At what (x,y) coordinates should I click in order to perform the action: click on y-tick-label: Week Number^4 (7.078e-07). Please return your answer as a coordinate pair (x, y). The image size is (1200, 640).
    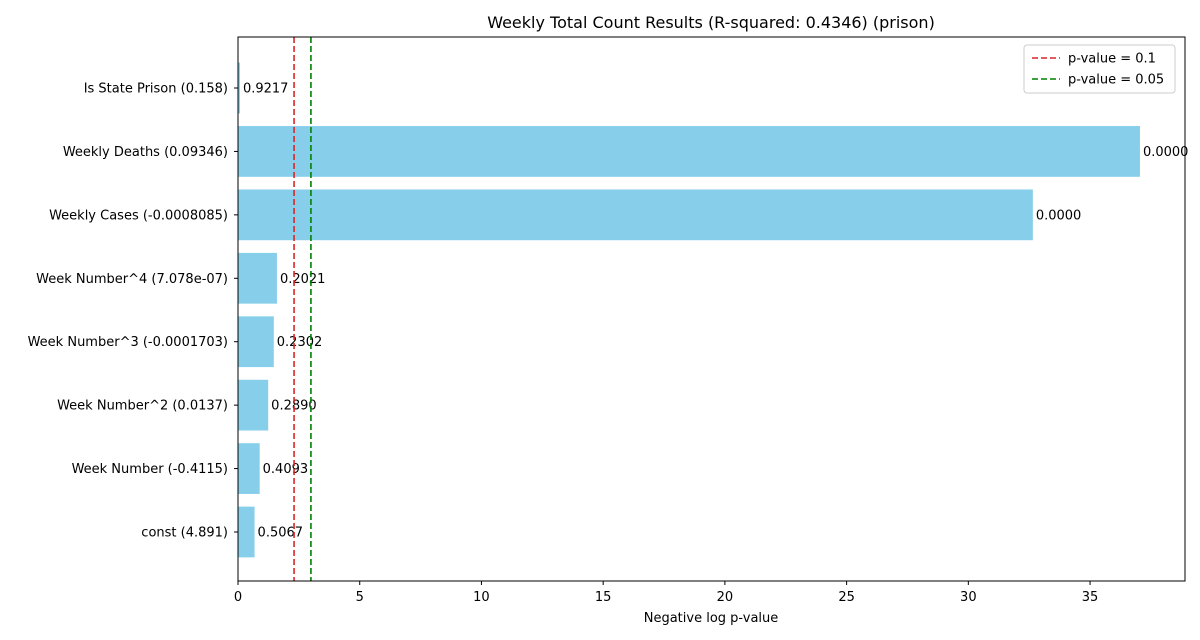
    Looking at the image, I should click on (132, 279).